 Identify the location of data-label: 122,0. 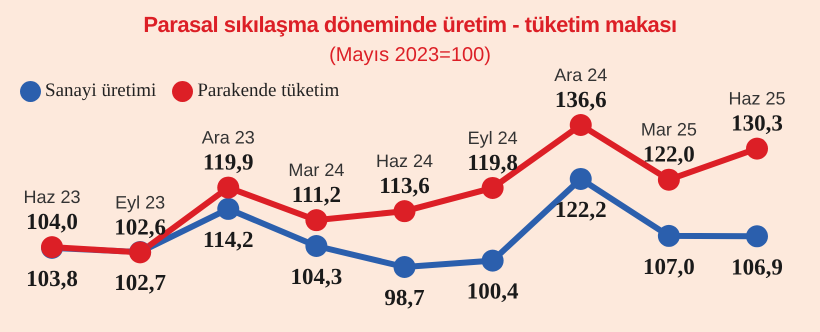
(669, 154).